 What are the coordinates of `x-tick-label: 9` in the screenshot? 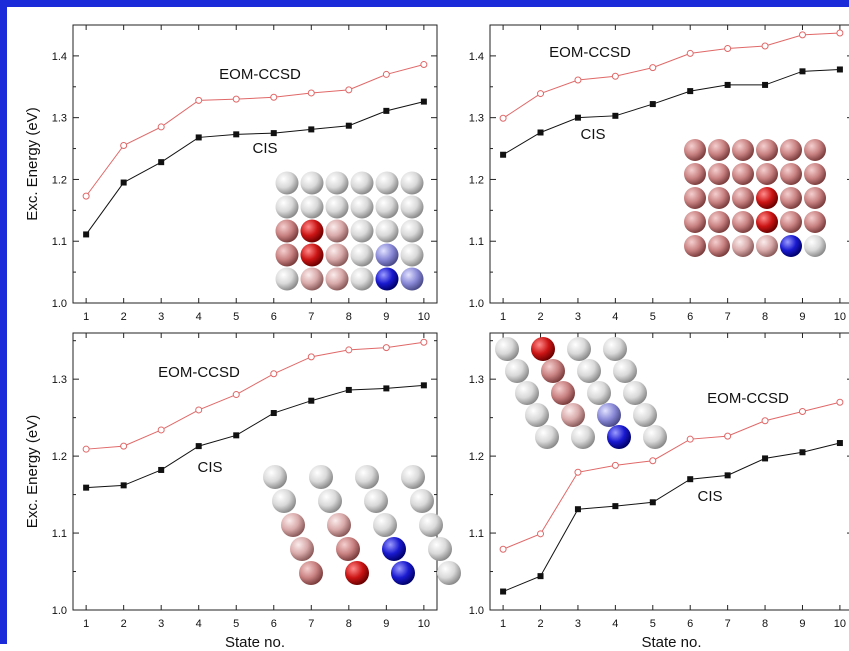 It's located at (802, 624).